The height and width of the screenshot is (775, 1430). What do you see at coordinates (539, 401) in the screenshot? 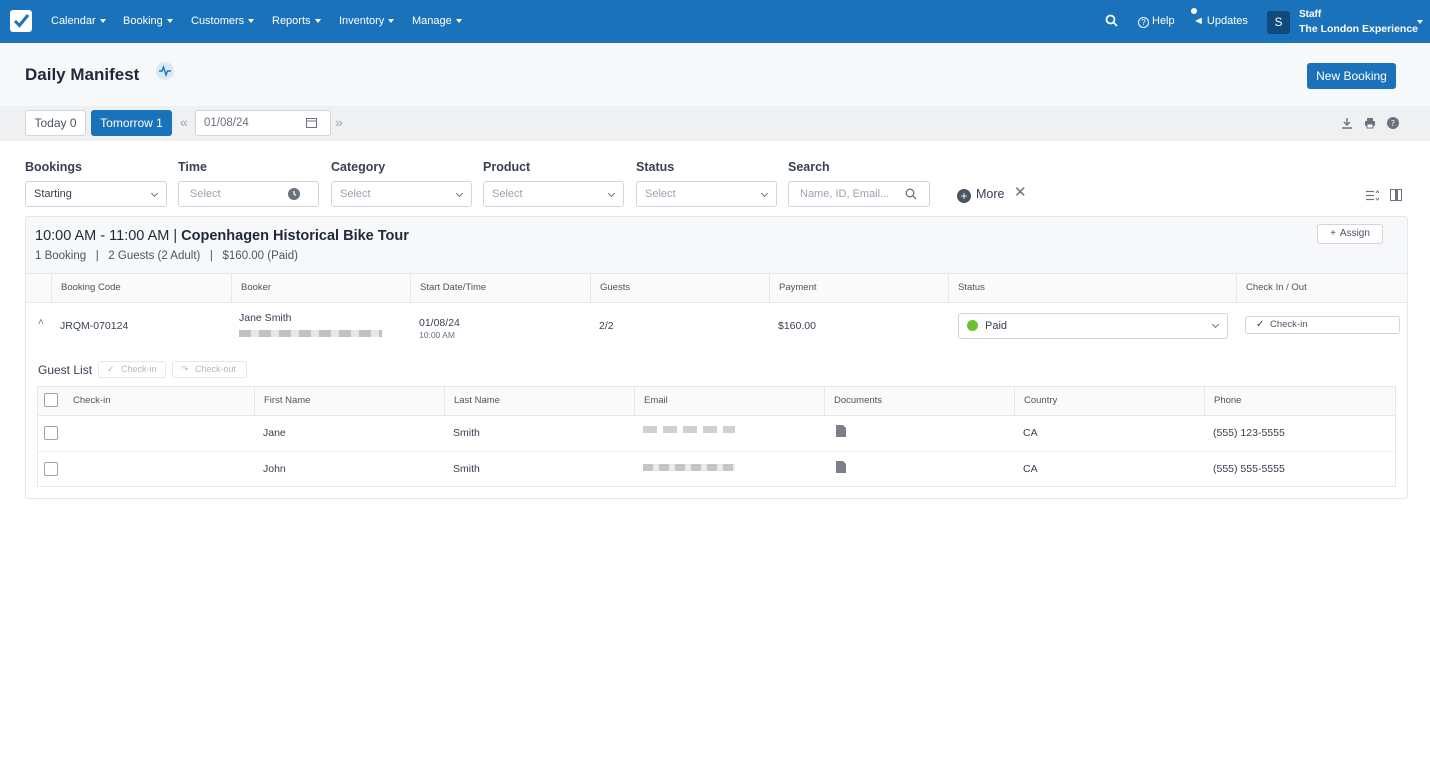
I see `column-header: Last Name` at bounding box center [539, 401].